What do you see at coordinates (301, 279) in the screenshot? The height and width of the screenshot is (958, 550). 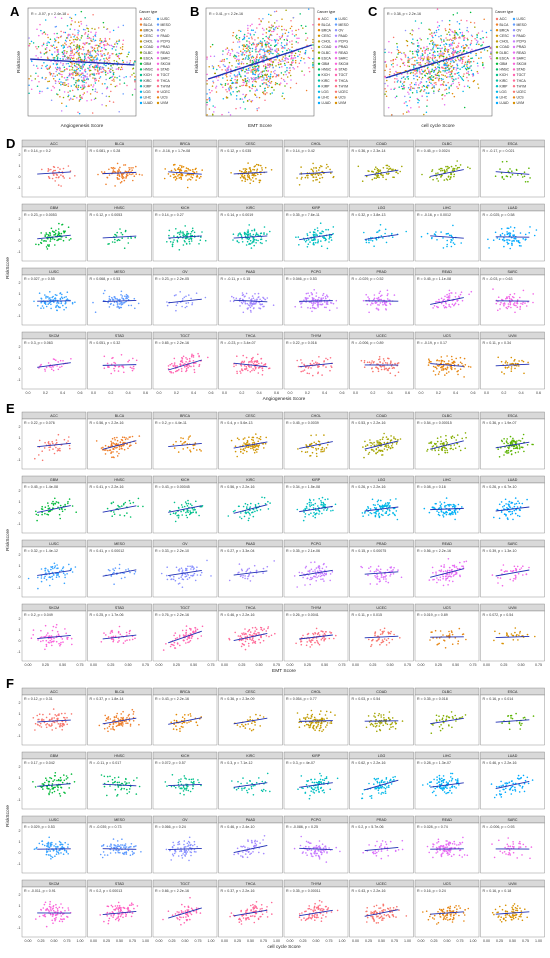 I see `correlation-label: R = 0.046, p = 0.53` at bounding box center [301, 279].